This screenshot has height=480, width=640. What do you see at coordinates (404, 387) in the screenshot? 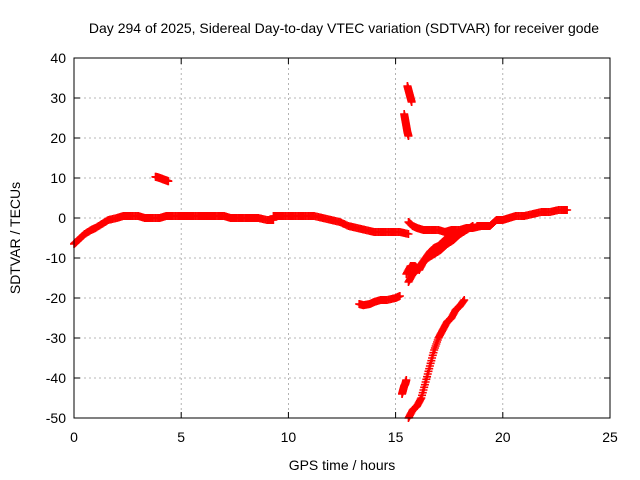
I see `series-arc-minus40` at bounding box center [404, 387].